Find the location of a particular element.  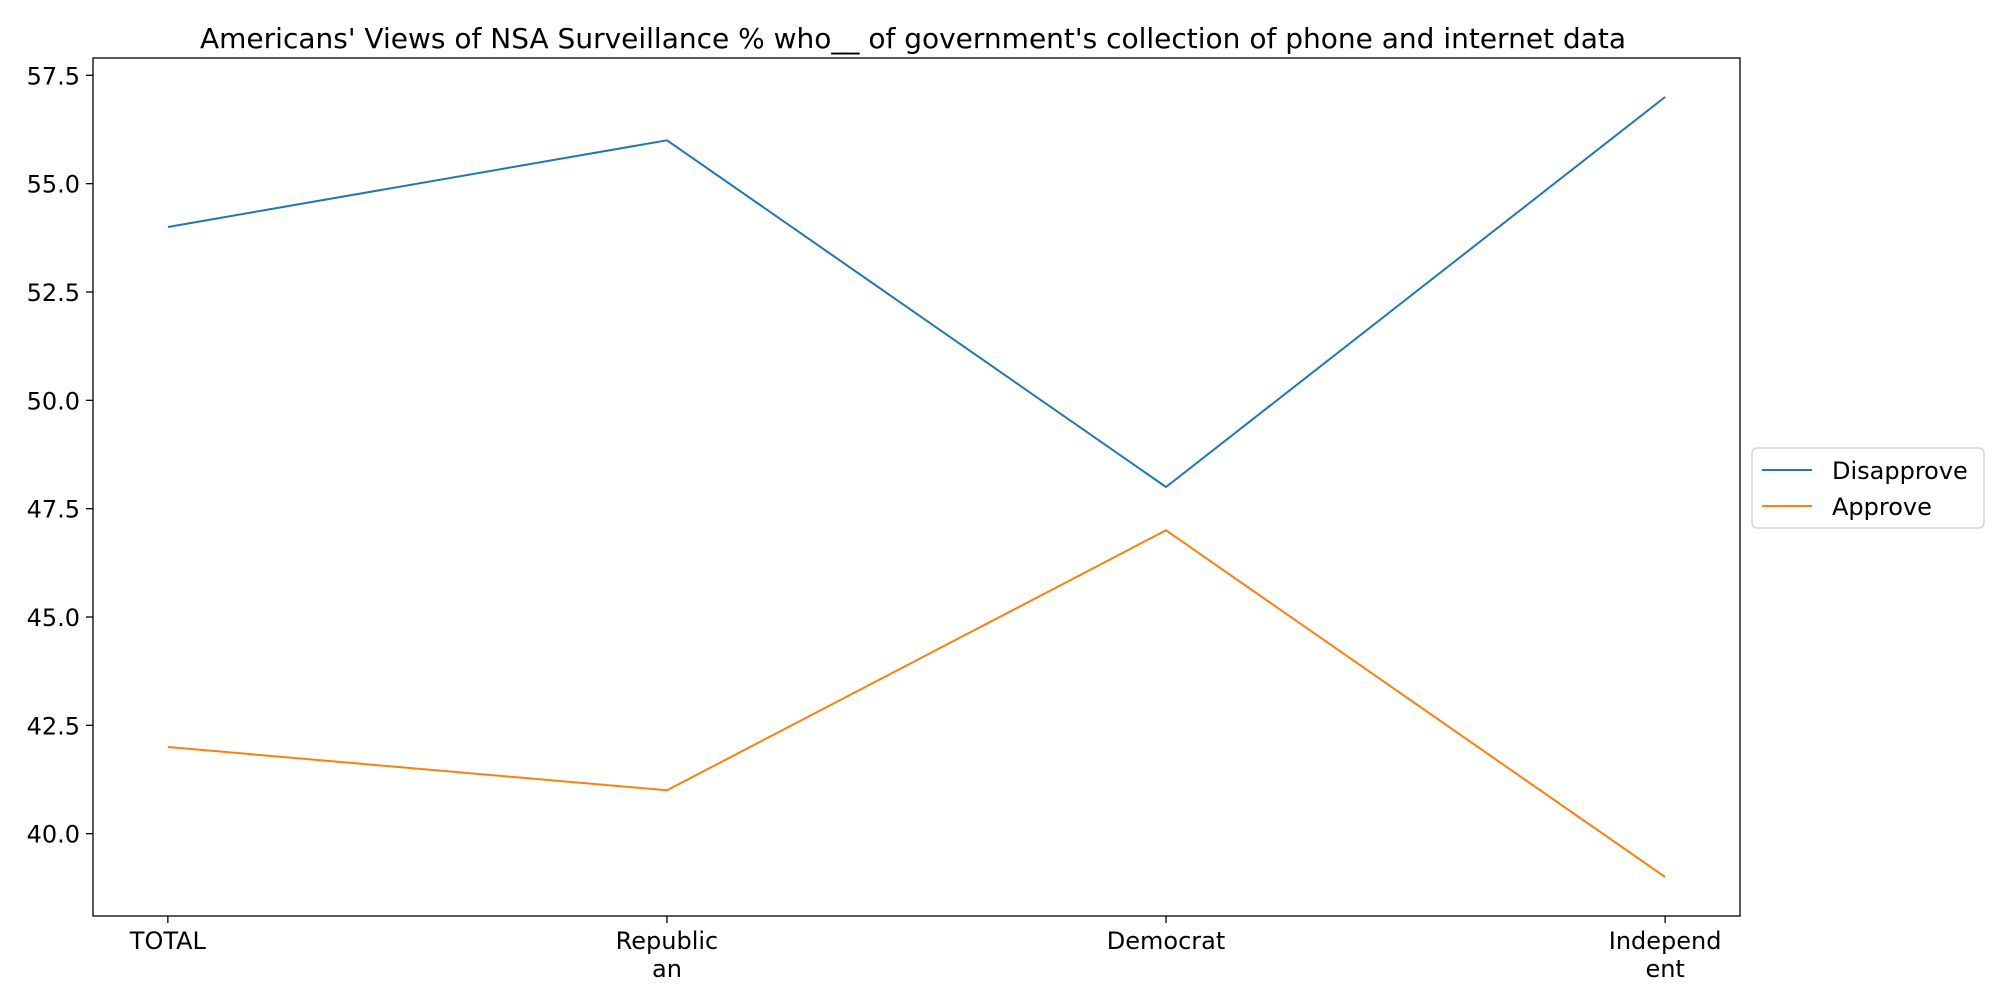

legend: Disapprove Approve is located at coordinates (1868, 488).